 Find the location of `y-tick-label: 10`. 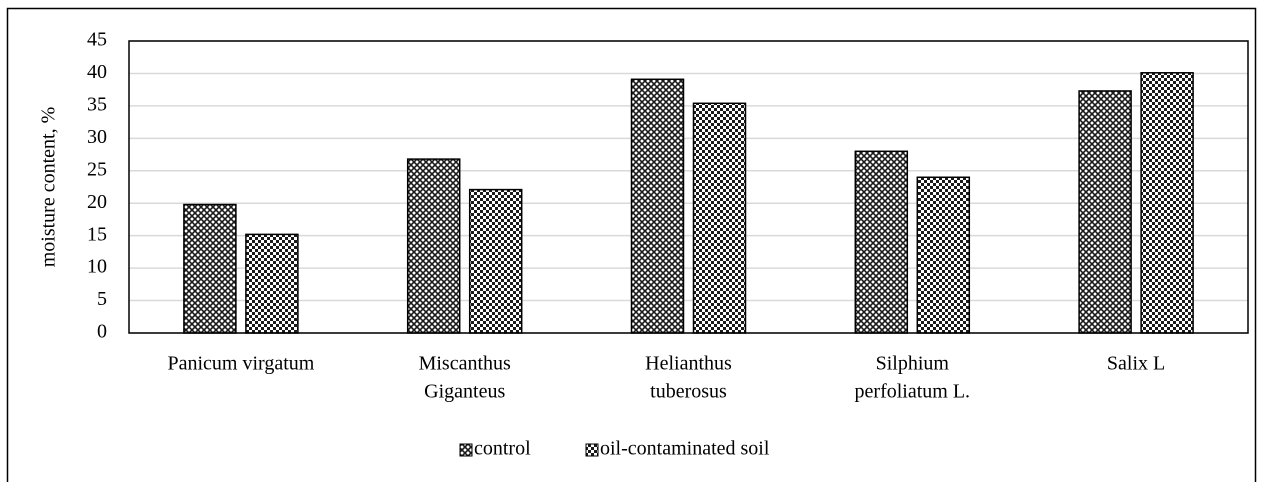

y-tick-label: 10 is located at coordinates (97, 267).